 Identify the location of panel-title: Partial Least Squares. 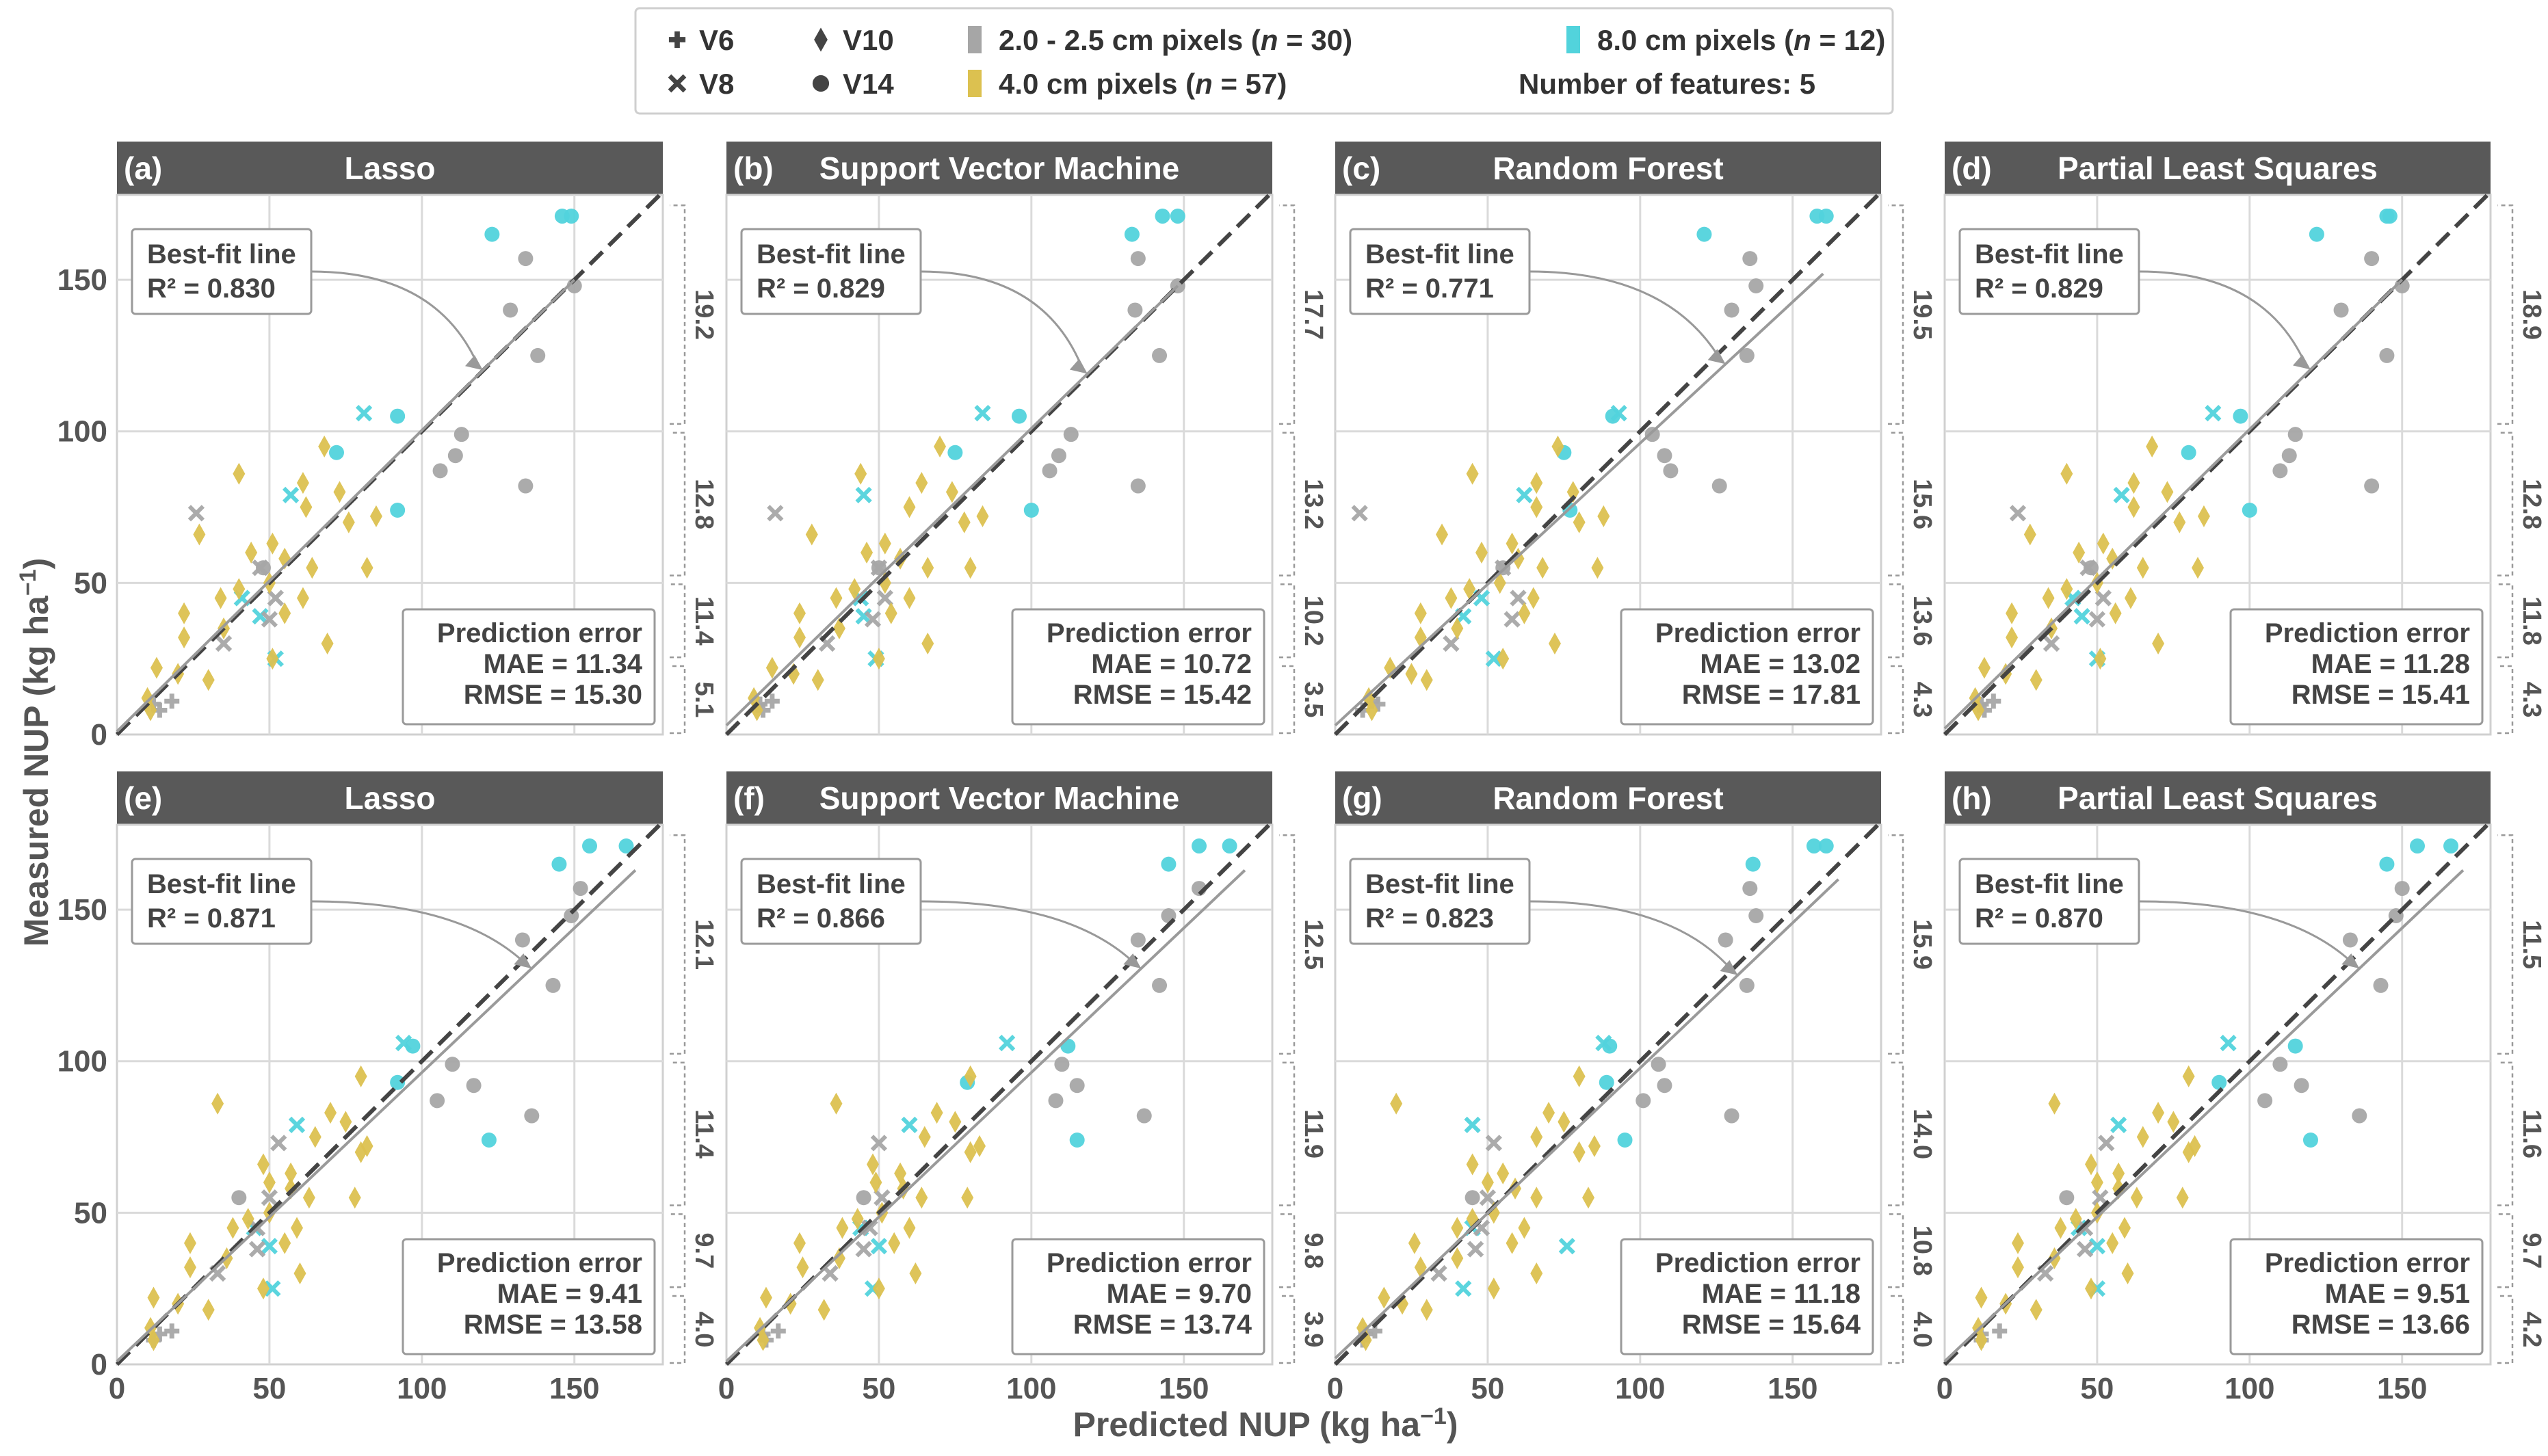
(2218, 798).